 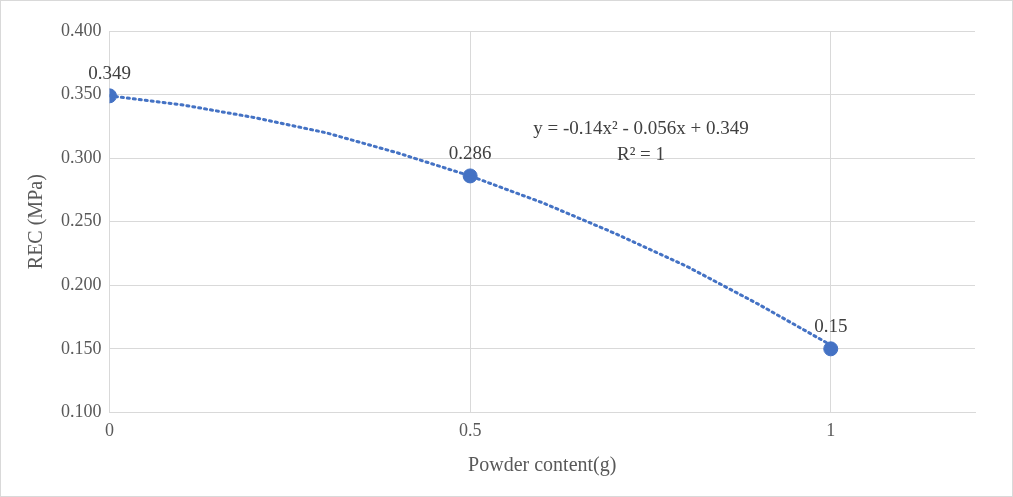 What do you see at coordinates (81, 347) in the screenshot?
I see `y-tick-label: 0.150` at bounding box center [81, 347].